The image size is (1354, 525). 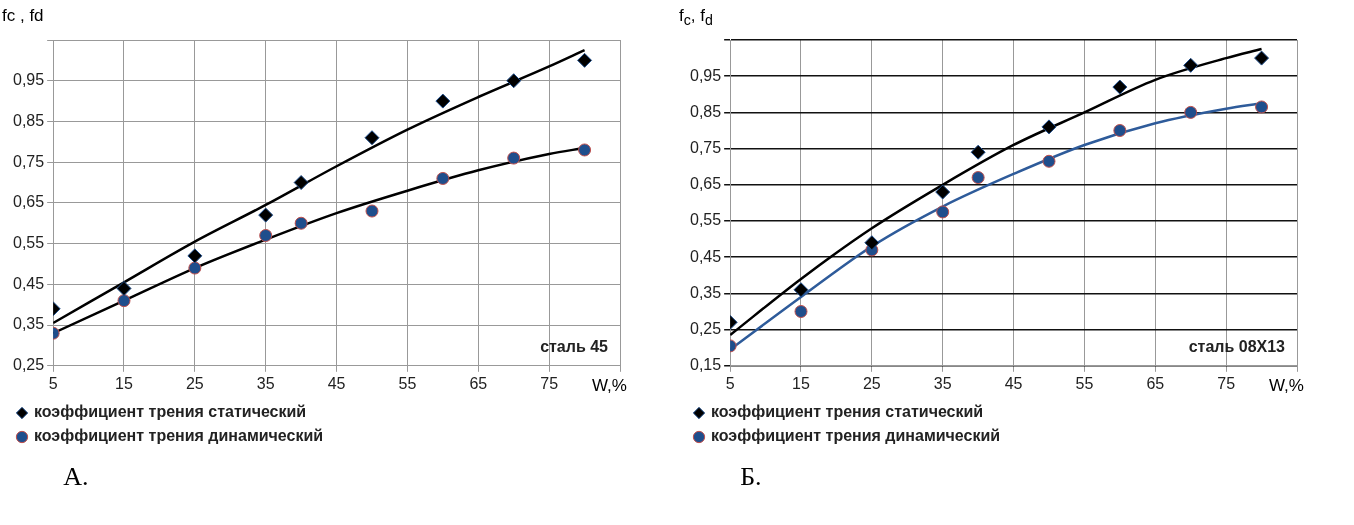 What do you see at coordinates (696, 17) in the screenshot?
I see `y-axis-title: f$_{c}$, f$_{d}$` at bounding box center [696, 17].